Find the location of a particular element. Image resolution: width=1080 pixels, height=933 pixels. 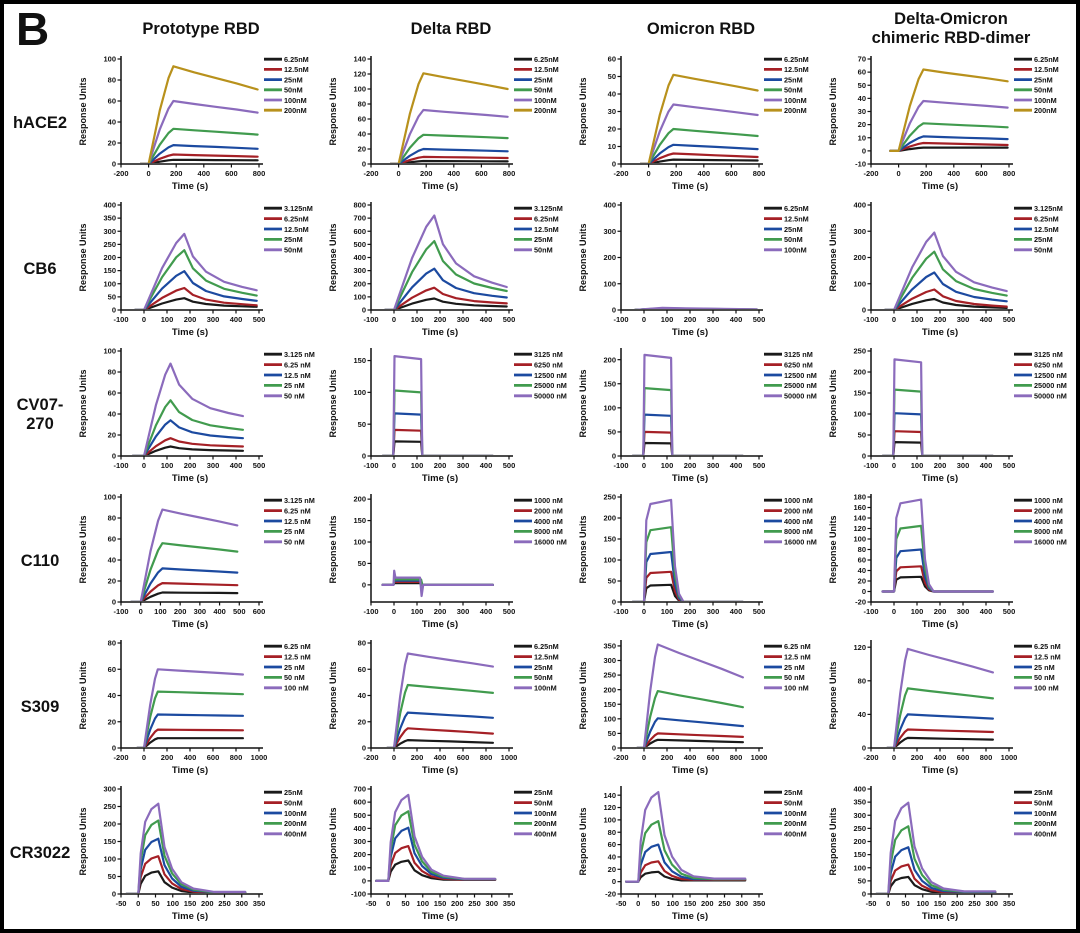

legend-label: 100nM is located at coordinates (545, 688).